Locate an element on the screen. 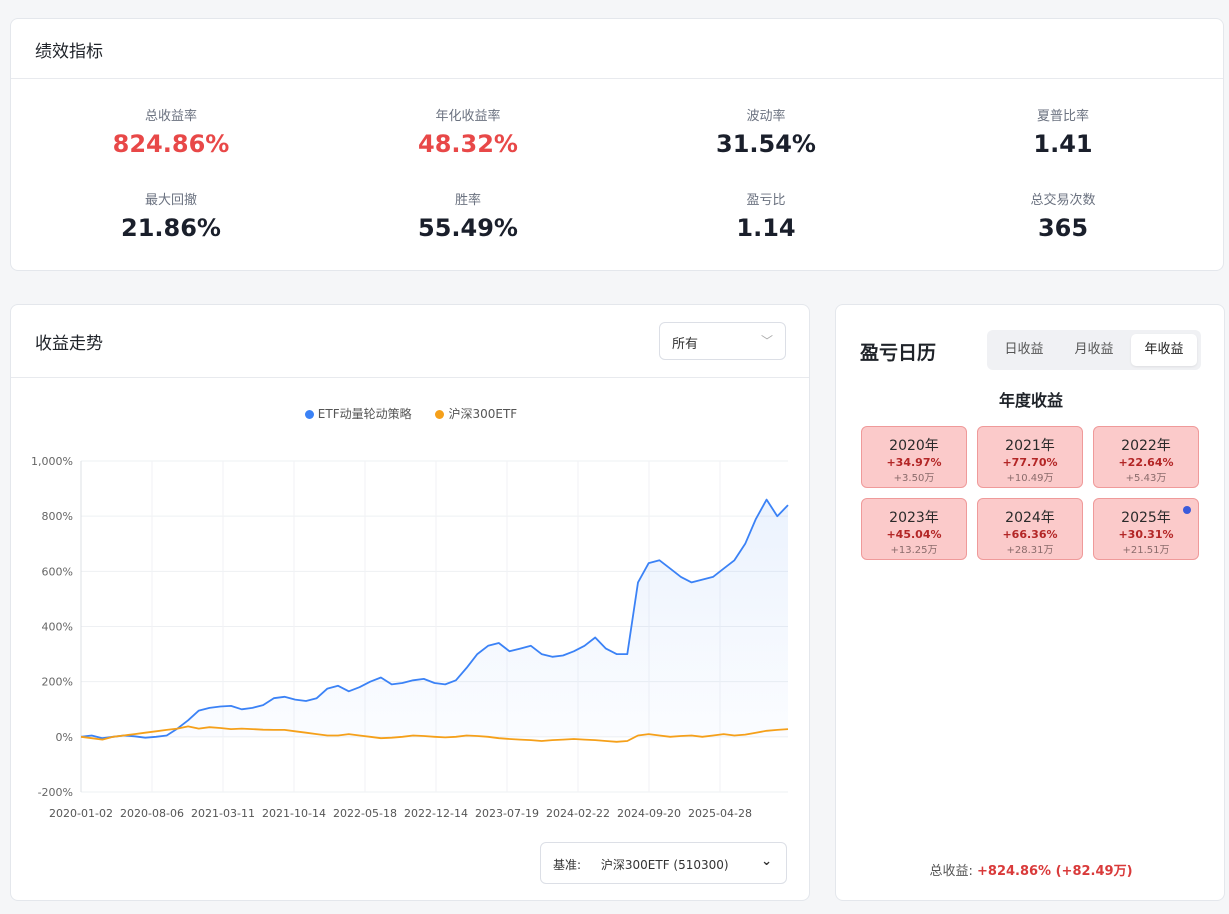 The image size is (1229, 914). metric-value: 1.14 is located at coordinates (766, 228).